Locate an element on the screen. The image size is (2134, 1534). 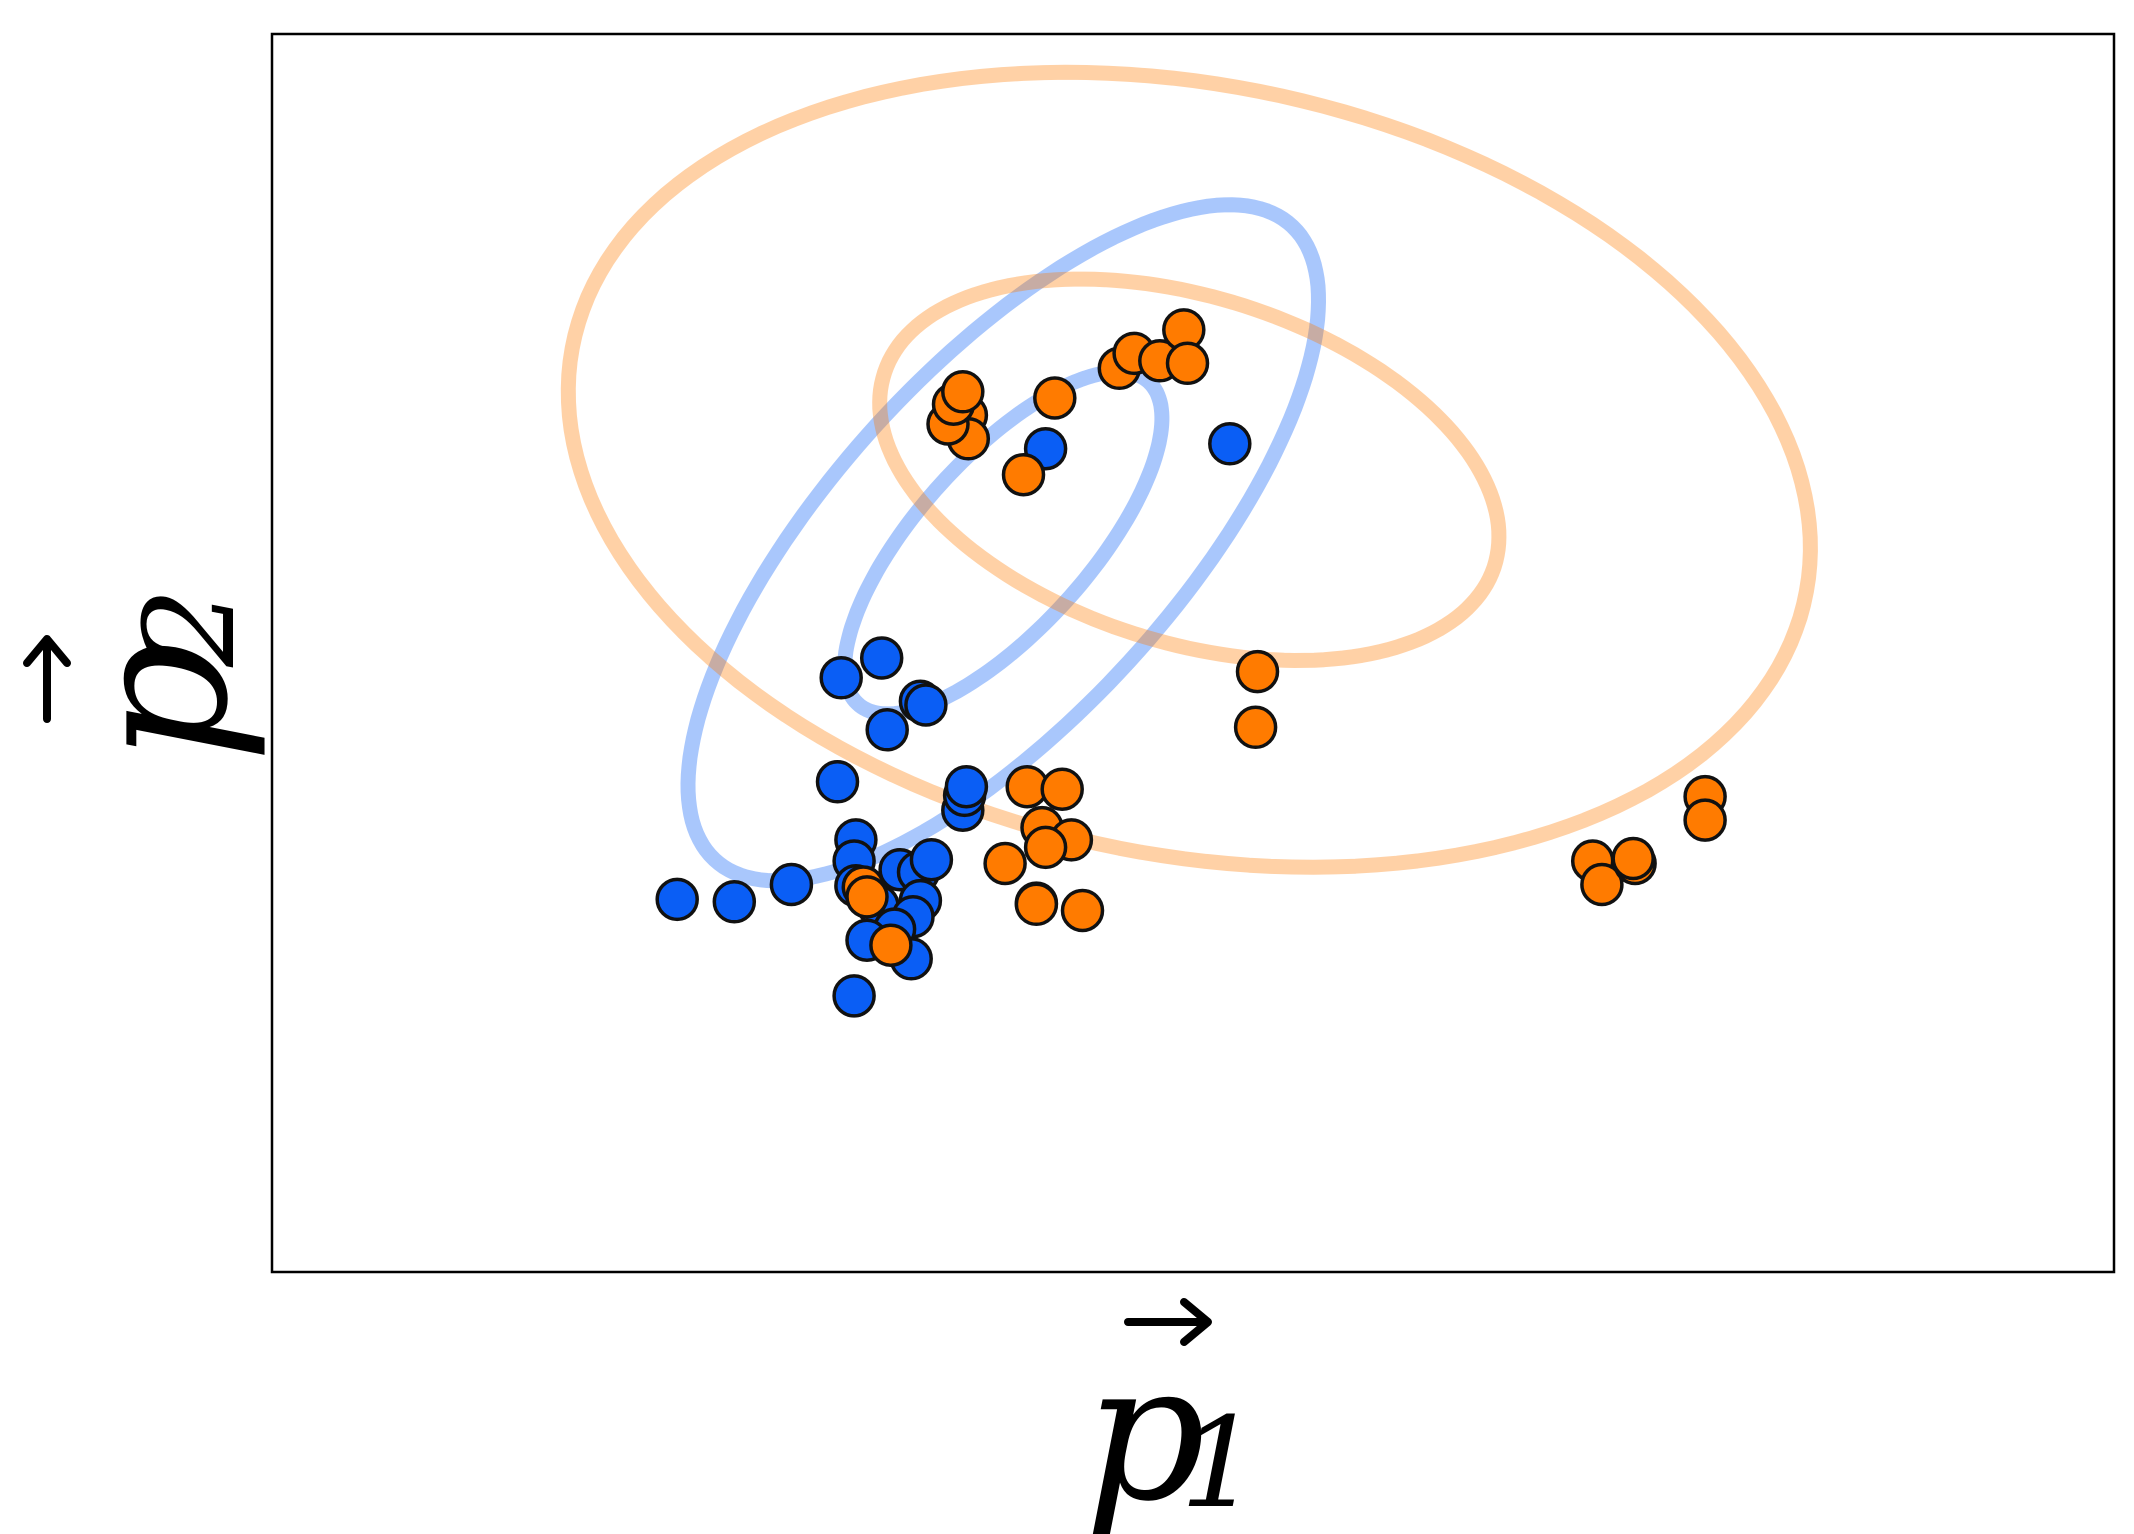
x-axis-label-subscript: 1 is located at coordinates (1220, 1462).